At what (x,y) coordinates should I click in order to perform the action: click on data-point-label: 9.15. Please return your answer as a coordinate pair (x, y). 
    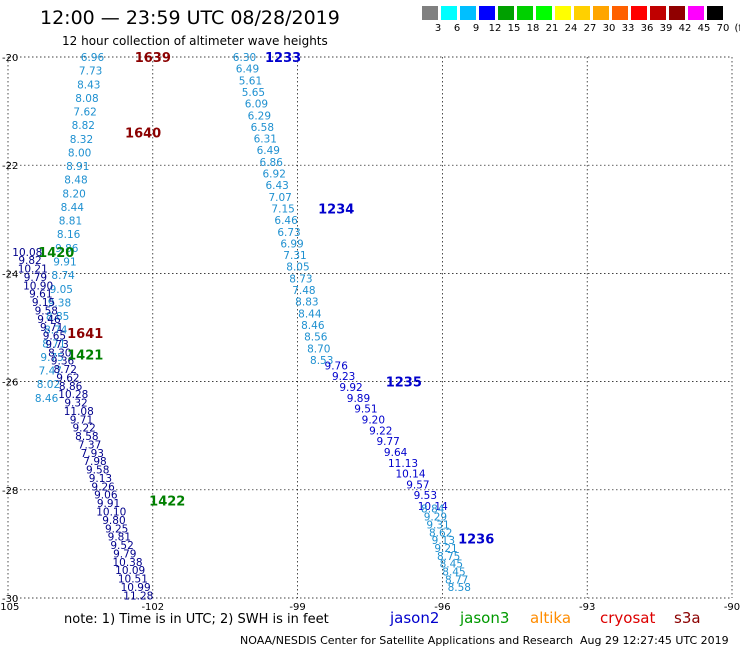
    Looking at the image, I should click on (43, 303).